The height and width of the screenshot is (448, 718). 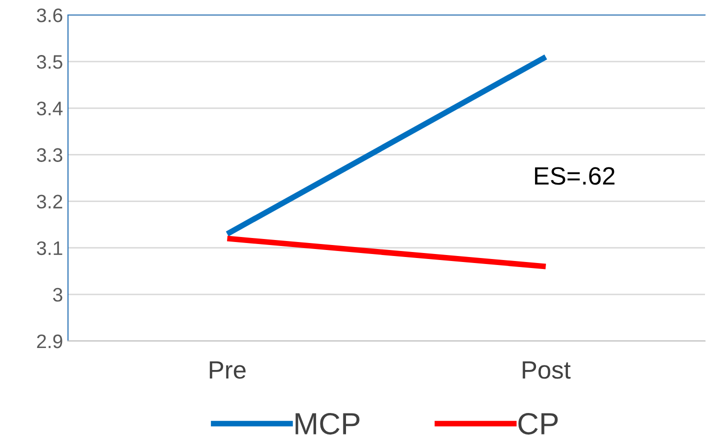 I want to click on x-tick-label: Pre, so click(x=228, y=370).